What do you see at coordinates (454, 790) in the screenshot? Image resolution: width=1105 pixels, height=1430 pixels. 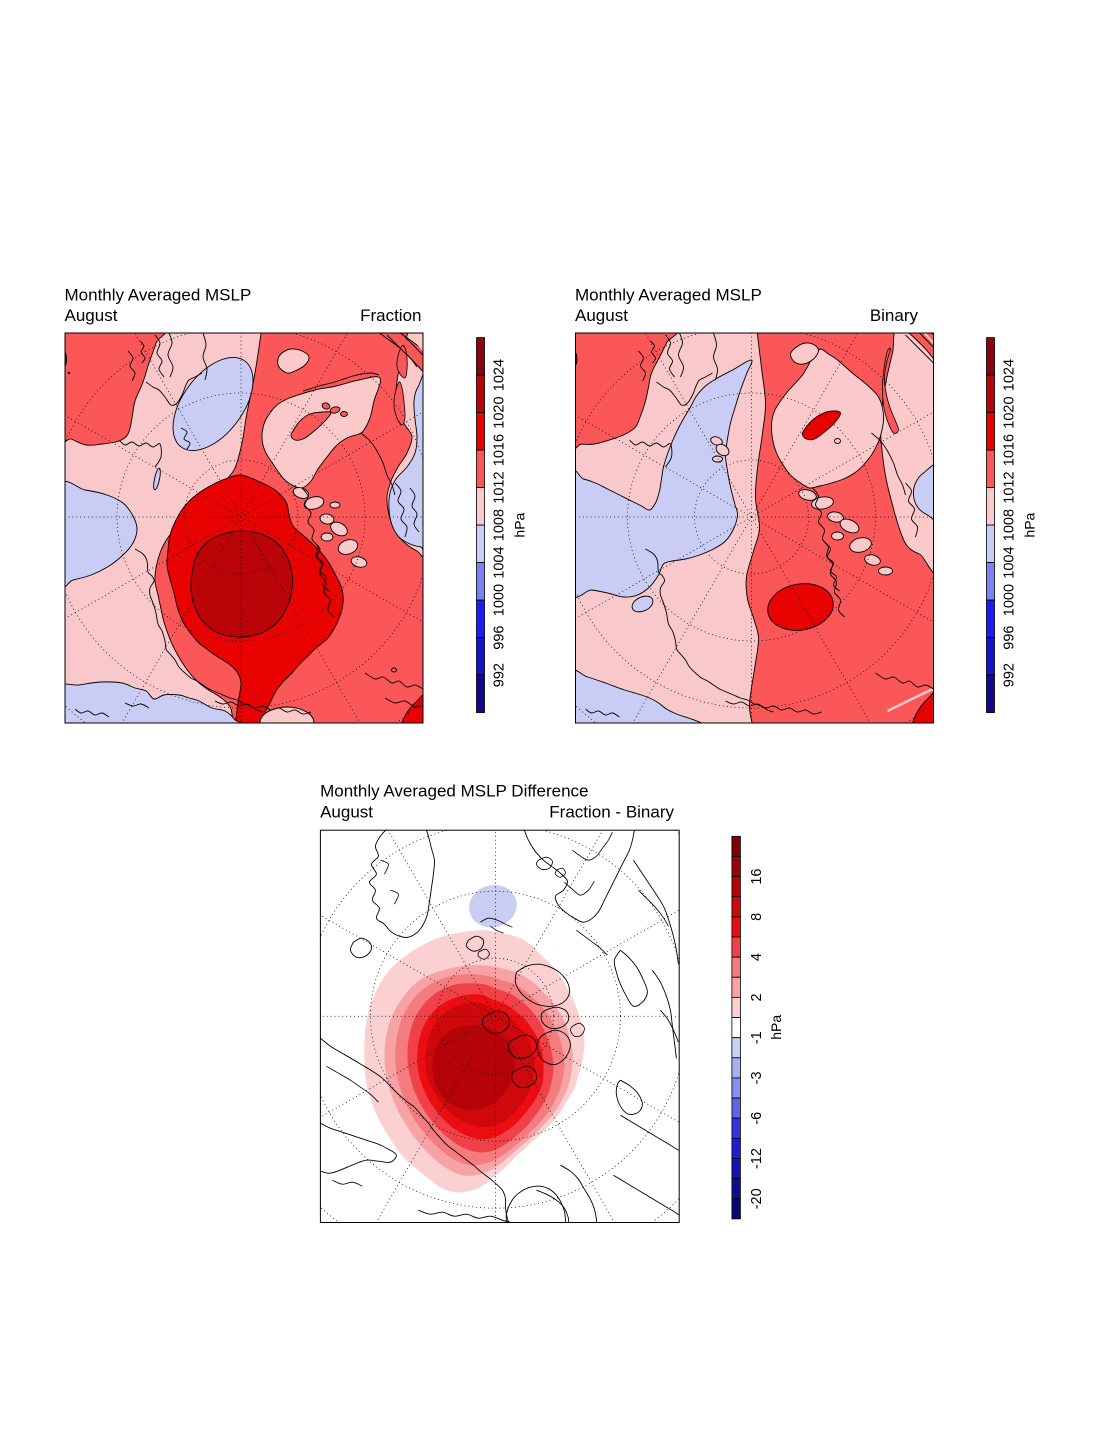 I see `svg-text:Monthly Averaged MSLP Differen: Monthly Averaged MSLP Difference` at bounding box center [454, 790].